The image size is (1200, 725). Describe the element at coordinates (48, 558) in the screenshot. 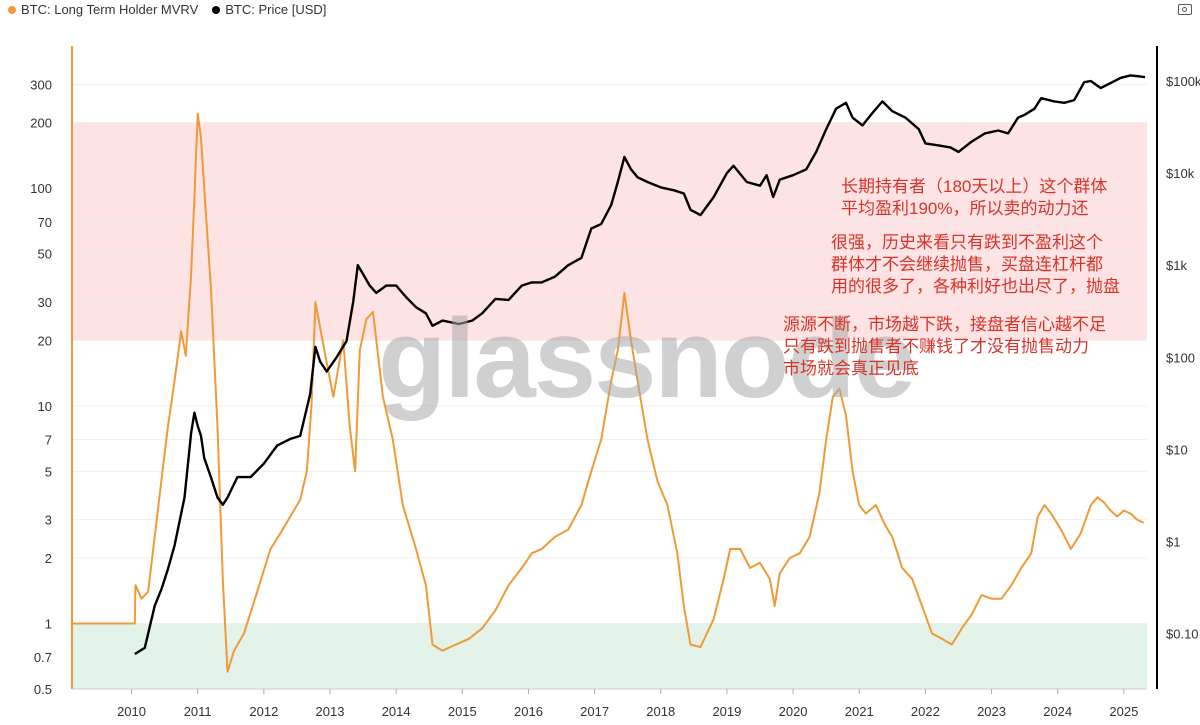

I see `left-tick-label: 2` at that location.